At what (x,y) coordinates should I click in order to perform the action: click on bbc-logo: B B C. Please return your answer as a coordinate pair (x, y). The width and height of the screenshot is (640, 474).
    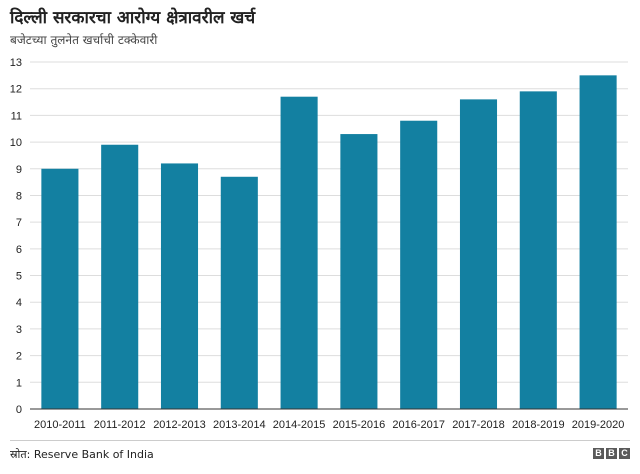
    Looking at the image, I should click on (611, 453).